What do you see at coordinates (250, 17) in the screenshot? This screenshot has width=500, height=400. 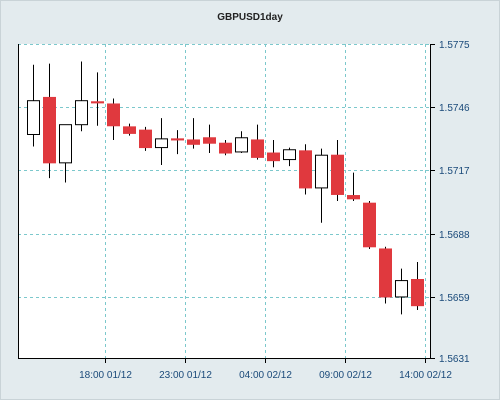 I see `chart-title: GBPUSD1day` at bounding box center [250, 17].